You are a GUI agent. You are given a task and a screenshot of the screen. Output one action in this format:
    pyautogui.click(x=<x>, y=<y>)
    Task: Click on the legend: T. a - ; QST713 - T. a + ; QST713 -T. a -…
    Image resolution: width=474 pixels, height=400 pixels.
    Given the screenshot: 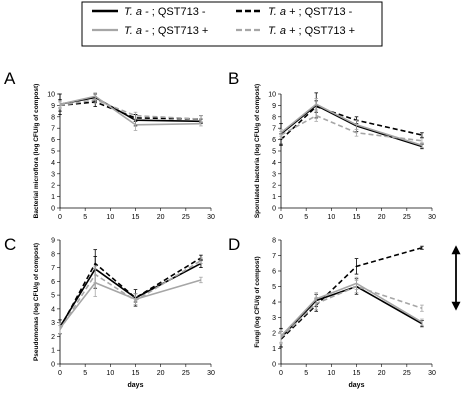 What is the action you would take?
    pyautogui.click(x=232, y=24)
    